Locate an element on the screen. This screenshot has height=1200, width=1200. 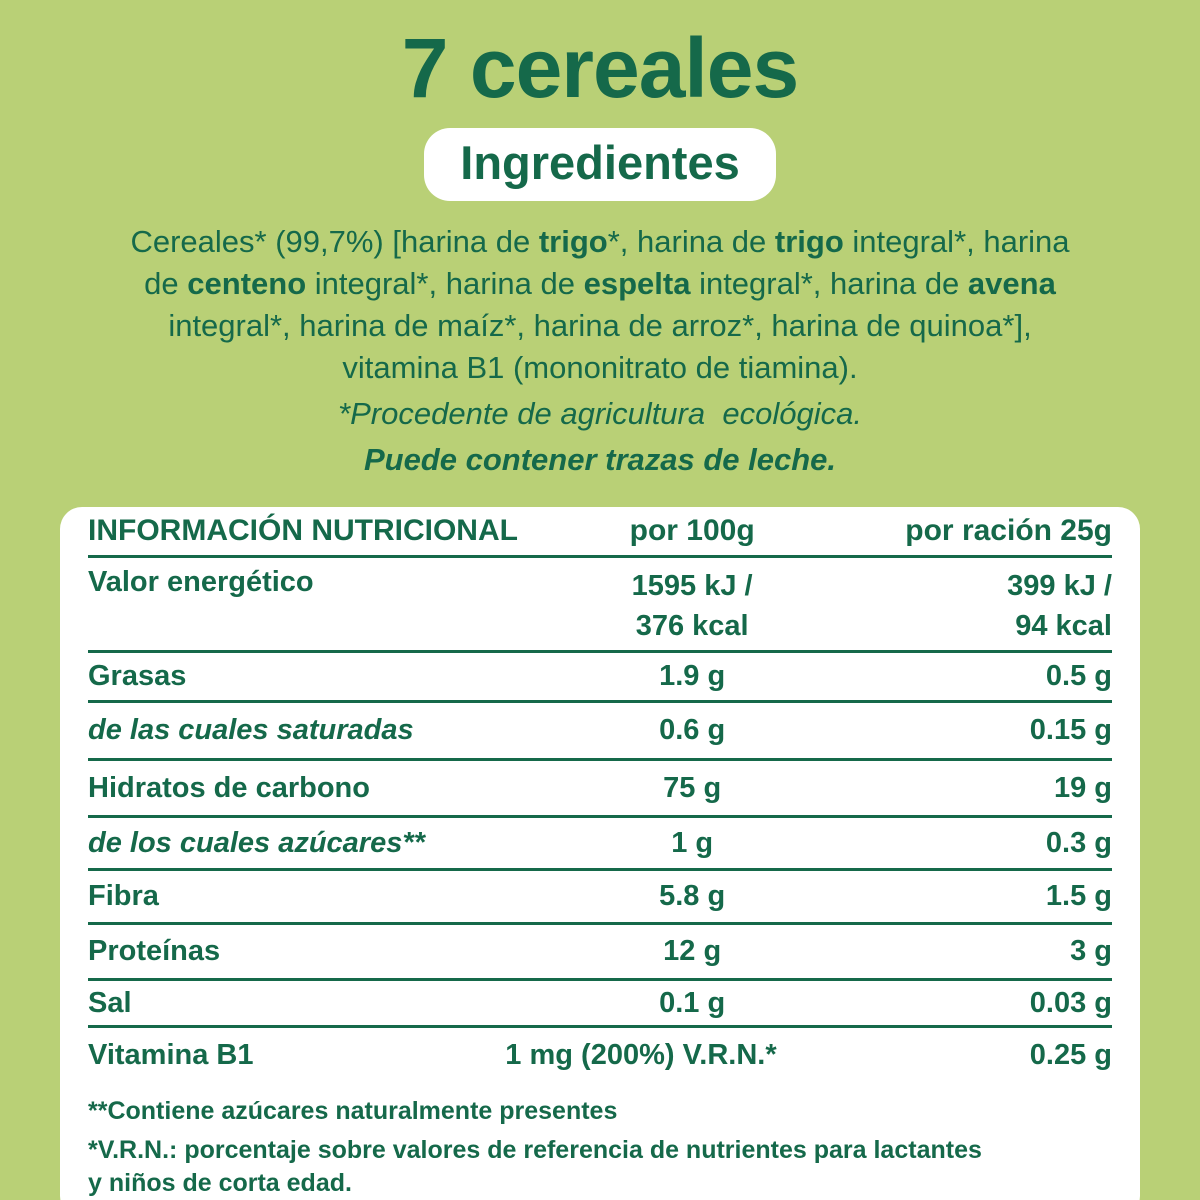
row-label: Vitamina B1 is located at coordinates (171, 1055).